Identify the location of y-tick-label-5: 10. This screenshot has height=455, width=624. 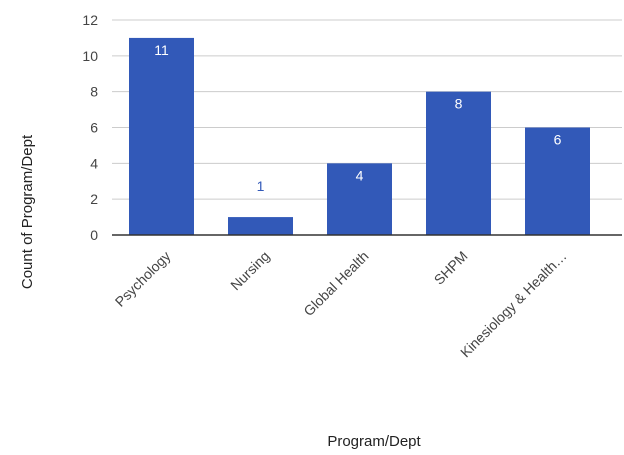
(90, 56).